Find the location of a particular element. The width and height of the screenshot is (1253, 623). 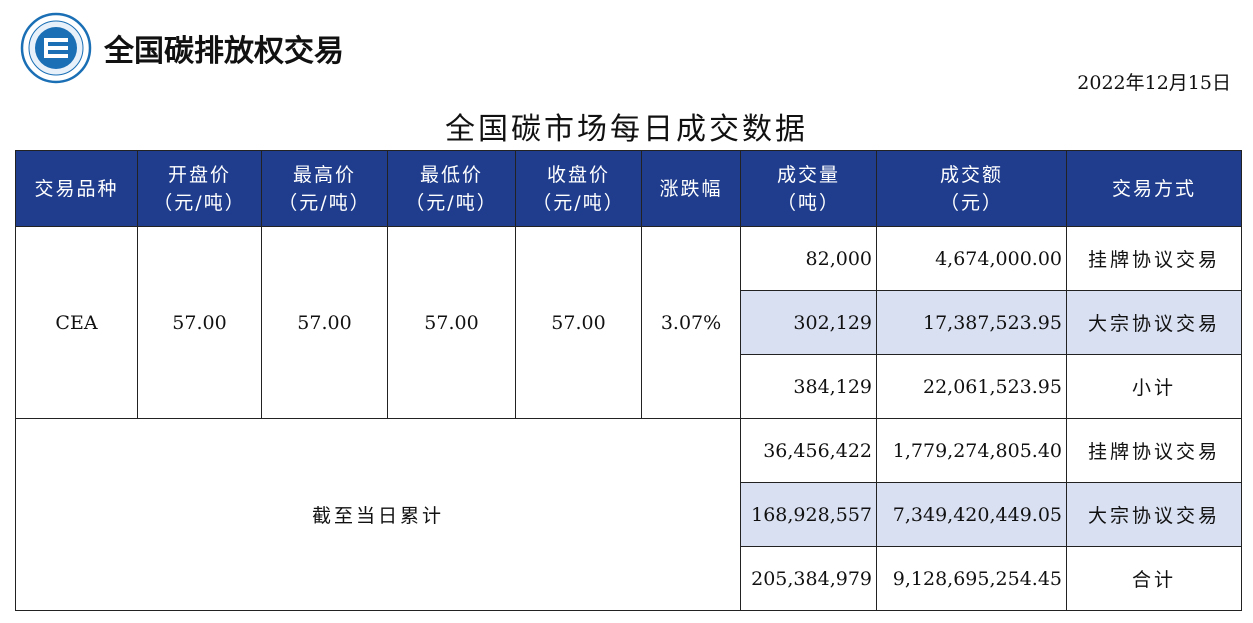

amount-cell: 1,779,274,805.40 is located at coordinates (971, 450).